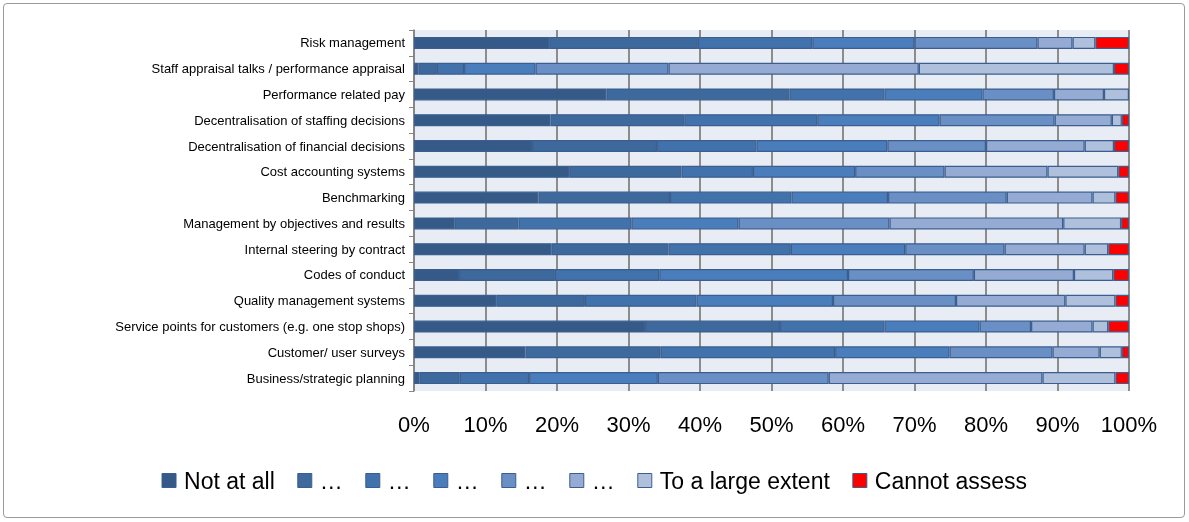  What do you see at coordinates (278, 69) in the screenshot?
I see `y-tick-label: Staff appraisal talks / performance appraisal` at bounding box center [278, 69].